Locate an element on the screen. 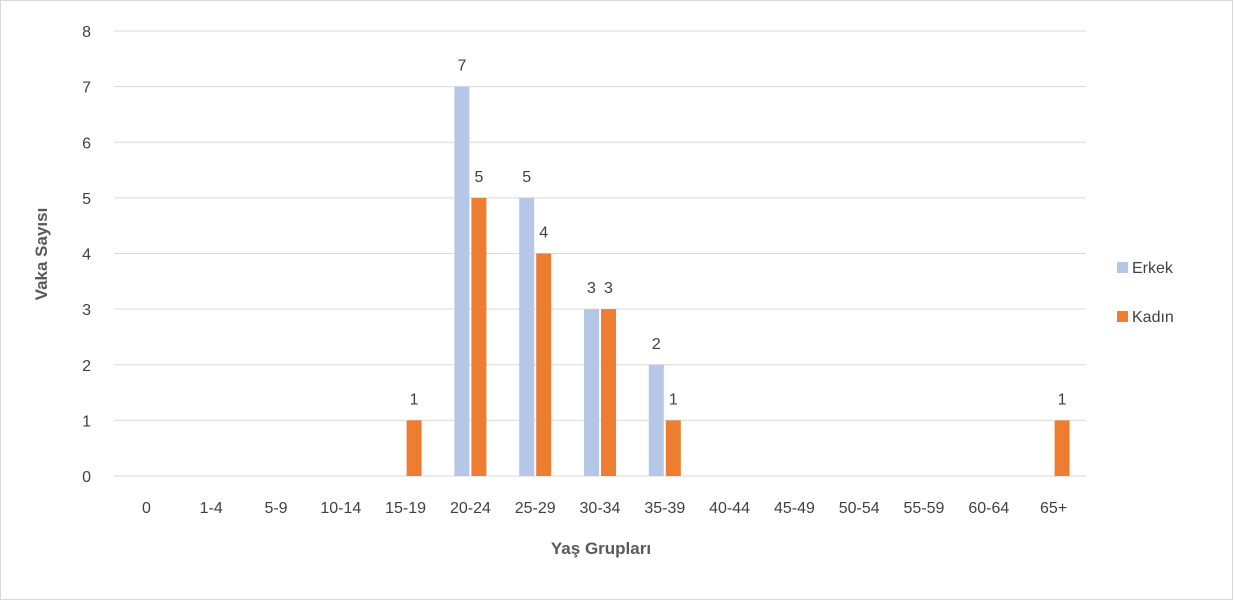 The height and width of the screenshot is (600, 1235). legend-label-erkek: Erkek is located at coordinates (1153, 268).